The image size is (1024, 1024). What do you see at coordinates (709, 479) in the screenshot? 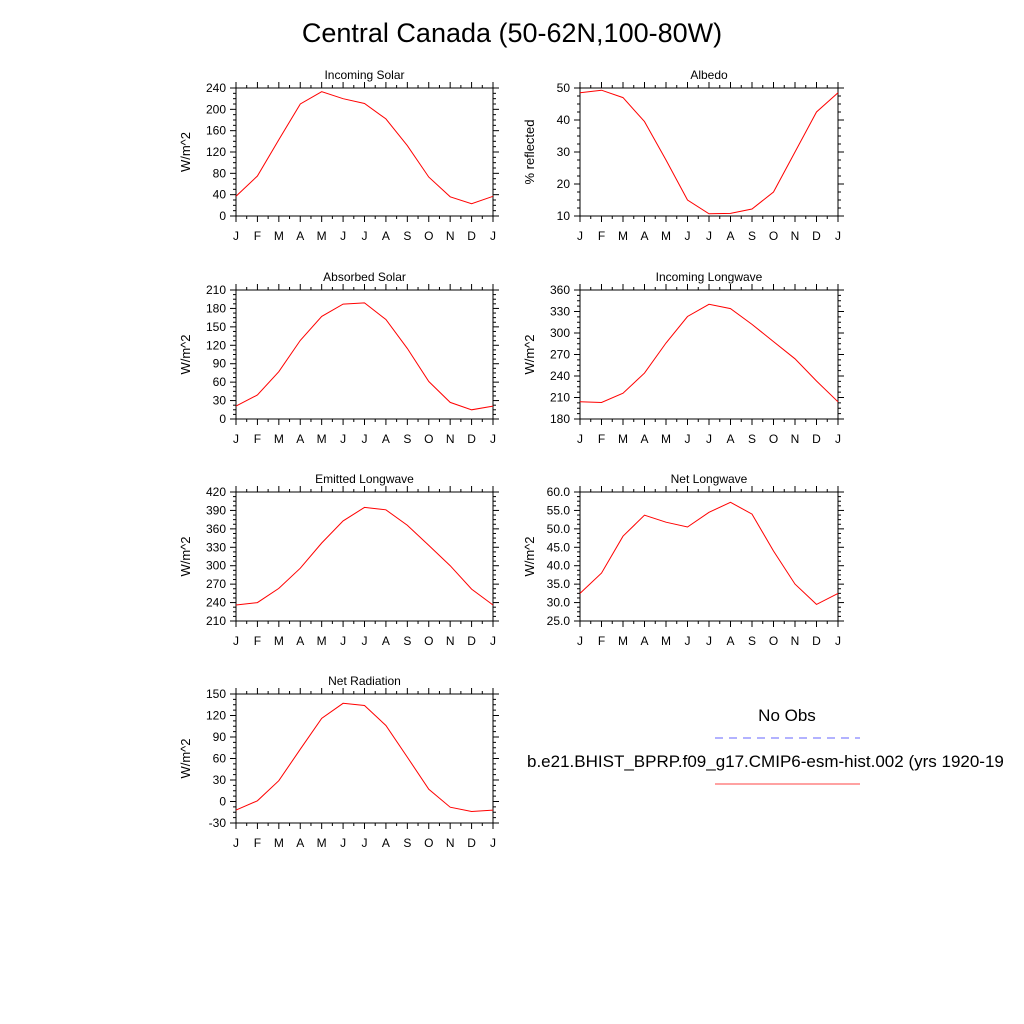
I see `panel-title: Net Longwave` at bounding box center [709, 479].